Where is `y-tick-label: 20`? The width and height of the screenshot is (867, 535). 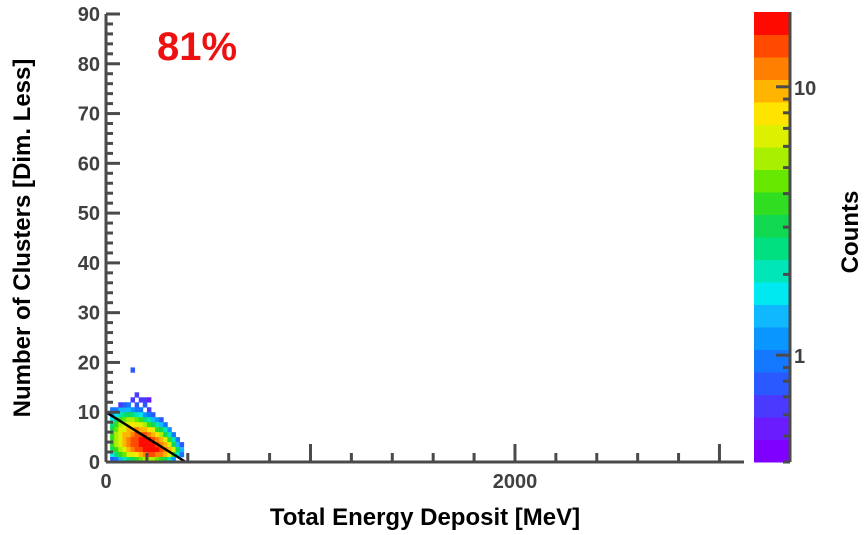
y-tick-label: 20 is located at coordinates (89, 363).